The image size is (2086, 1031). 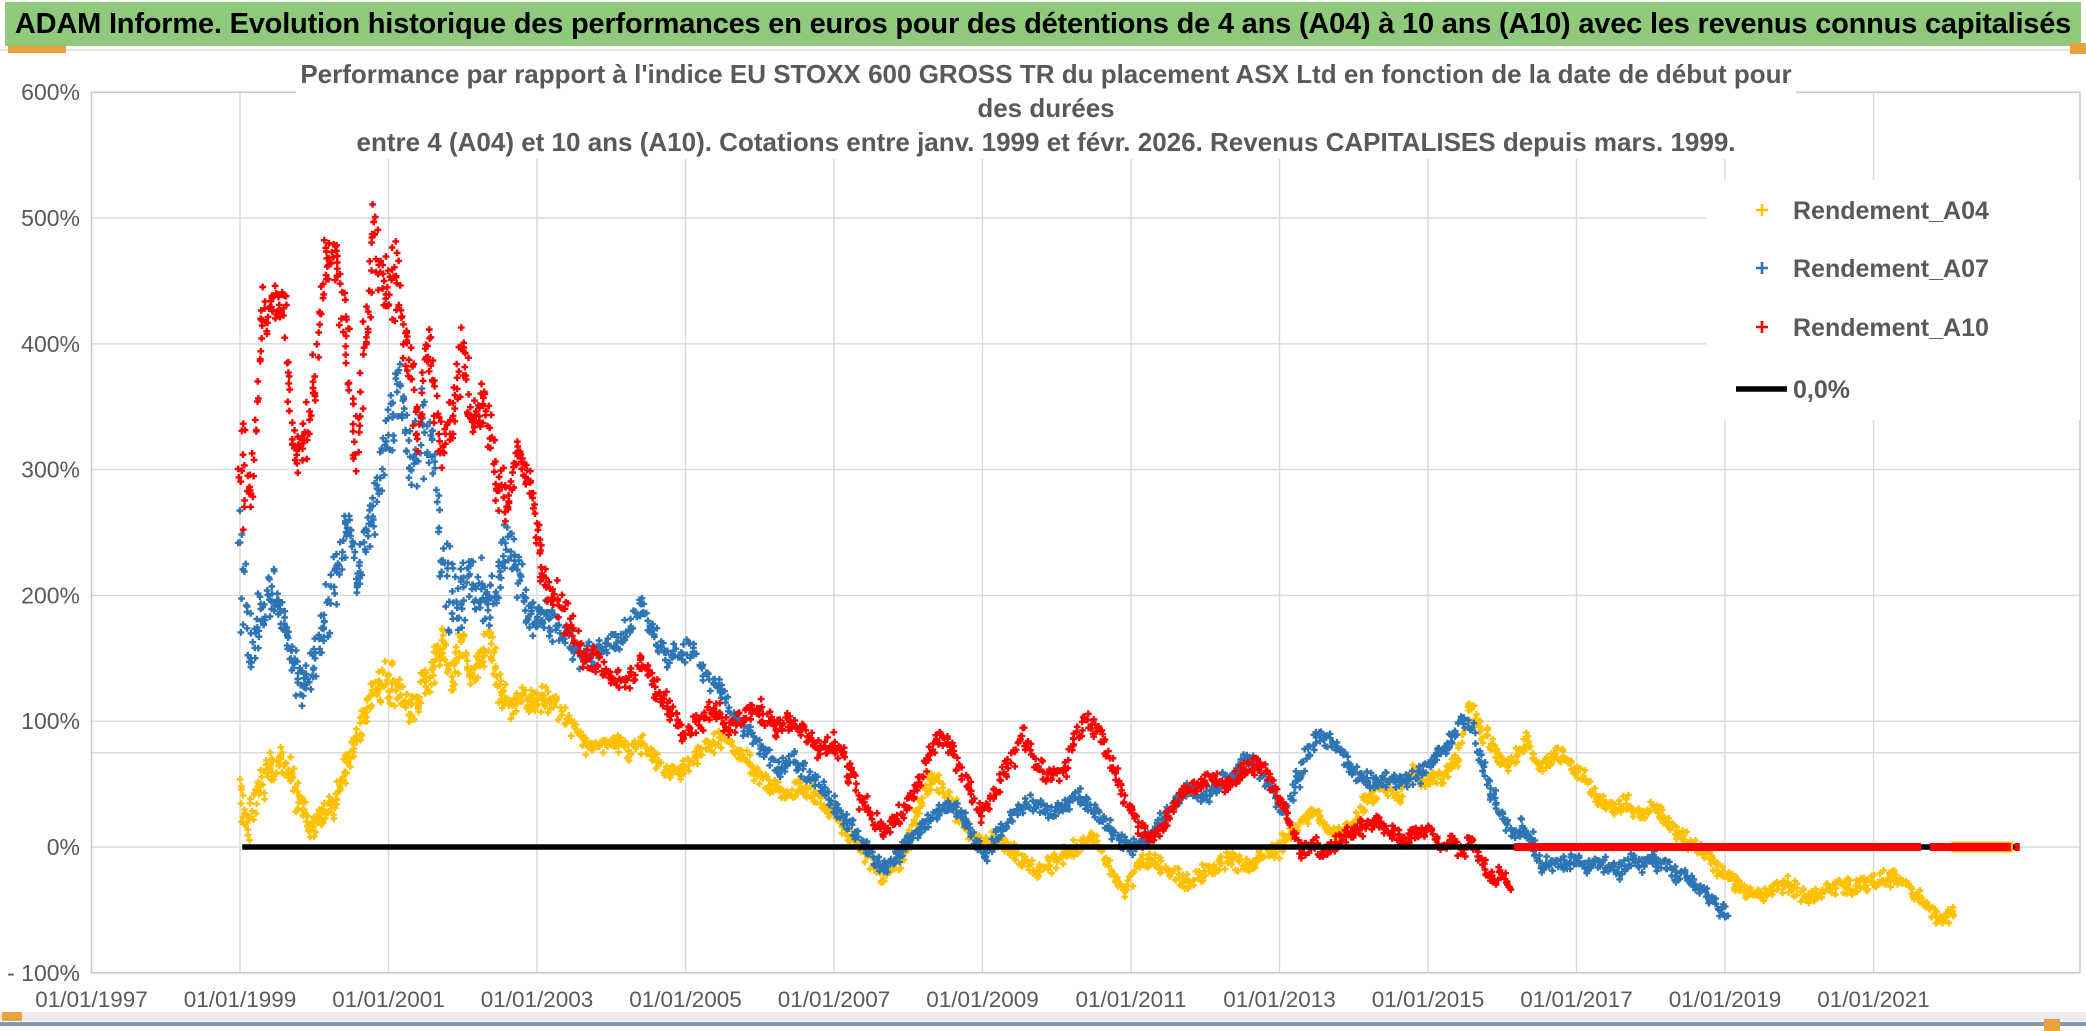 I want to click on x-tick-label: 01/01/2013, so click(x=1279, y=999).